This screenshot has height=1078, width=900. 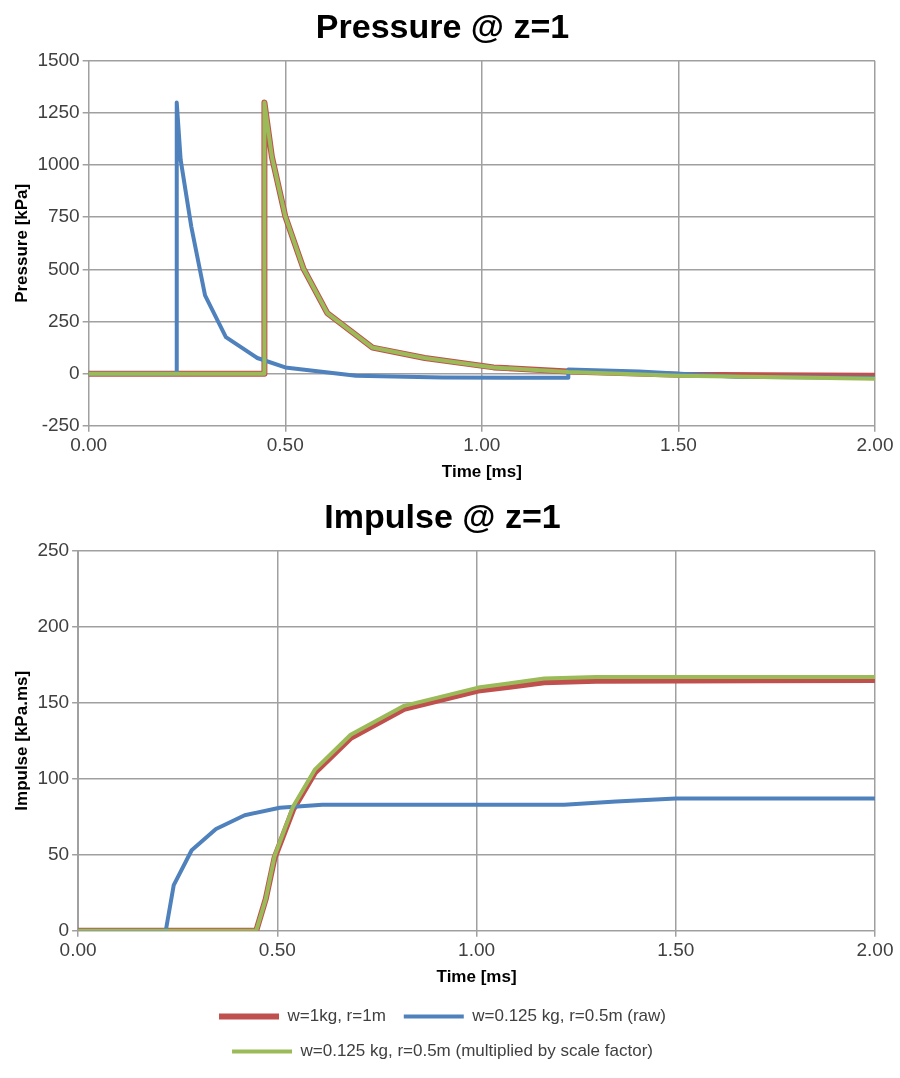 I want to click on y-tick-label: 1500, so click(x=58, y=60).